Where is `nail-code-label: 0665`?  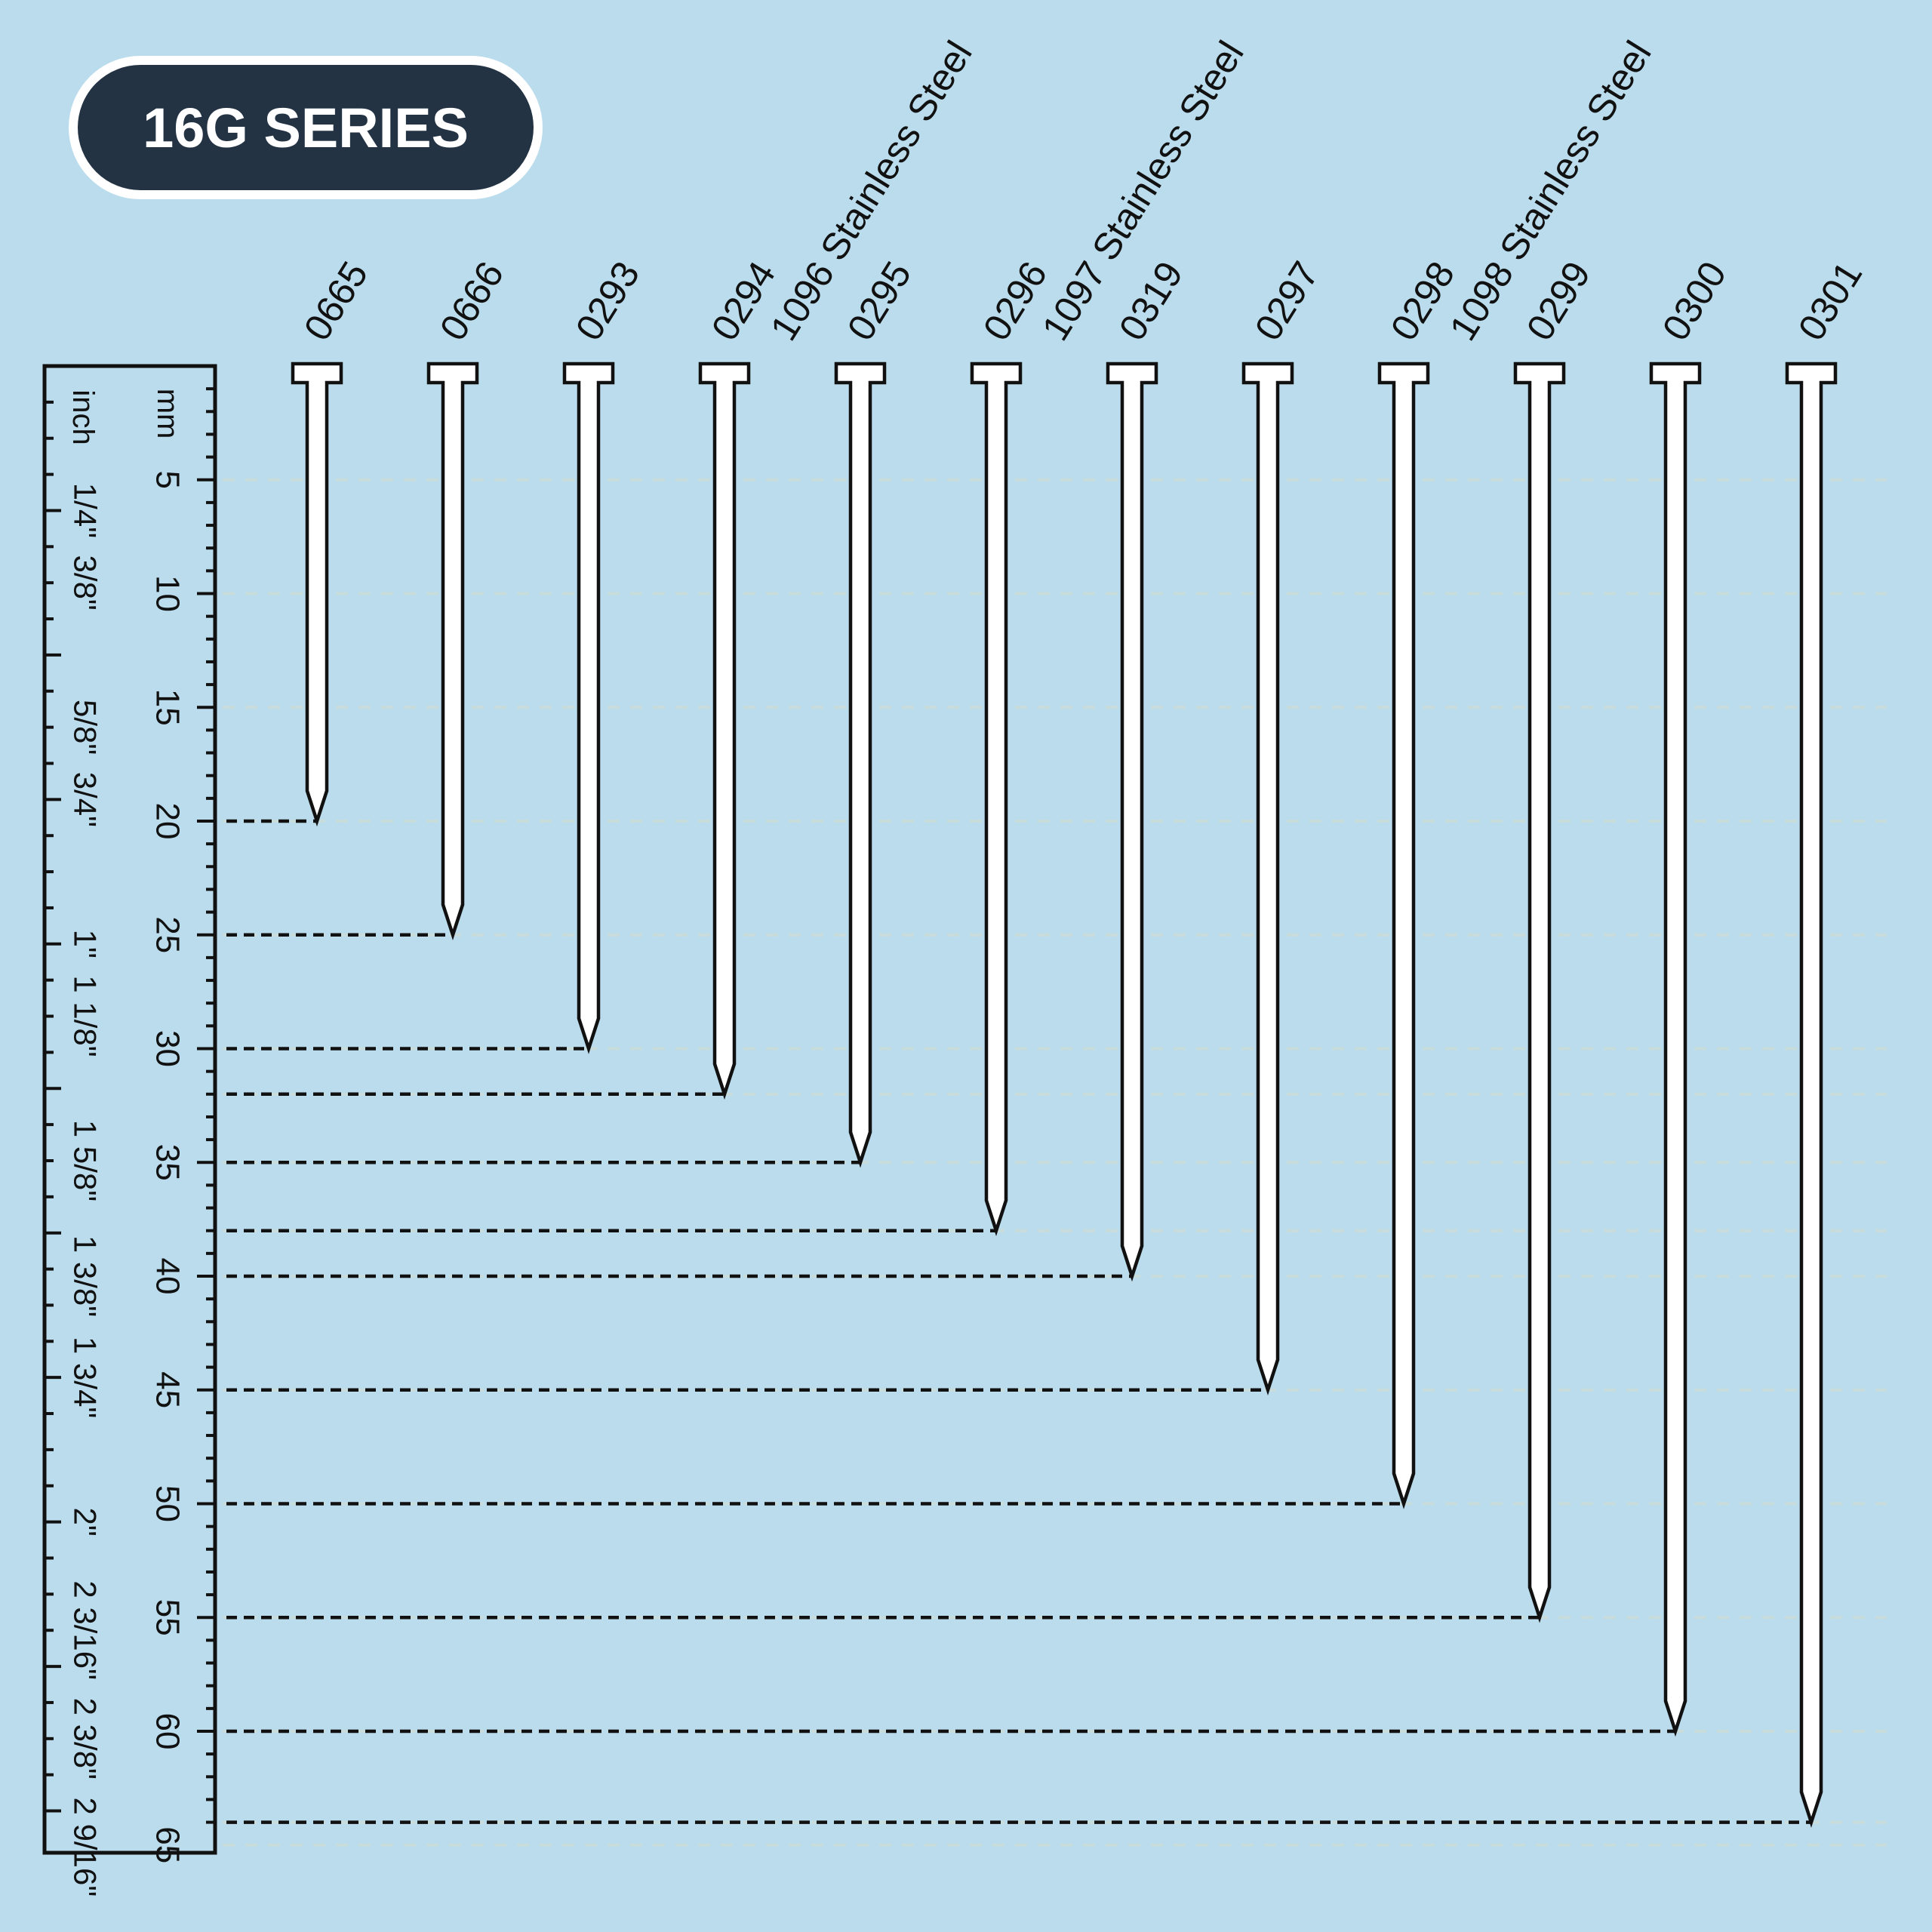 nail-code-label: 0665 is located at coordinates (336, 301).